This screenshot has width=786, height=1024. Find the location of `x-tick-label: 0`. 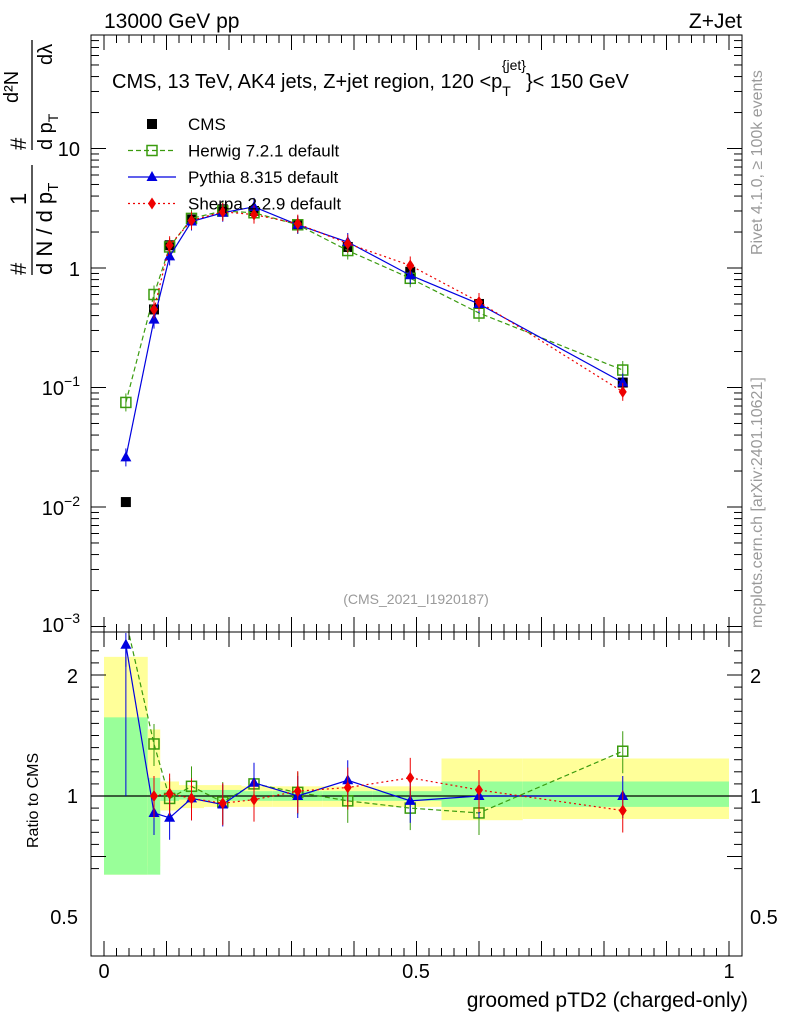

x-tick-label: 0 is located at coordinates (103, 972).